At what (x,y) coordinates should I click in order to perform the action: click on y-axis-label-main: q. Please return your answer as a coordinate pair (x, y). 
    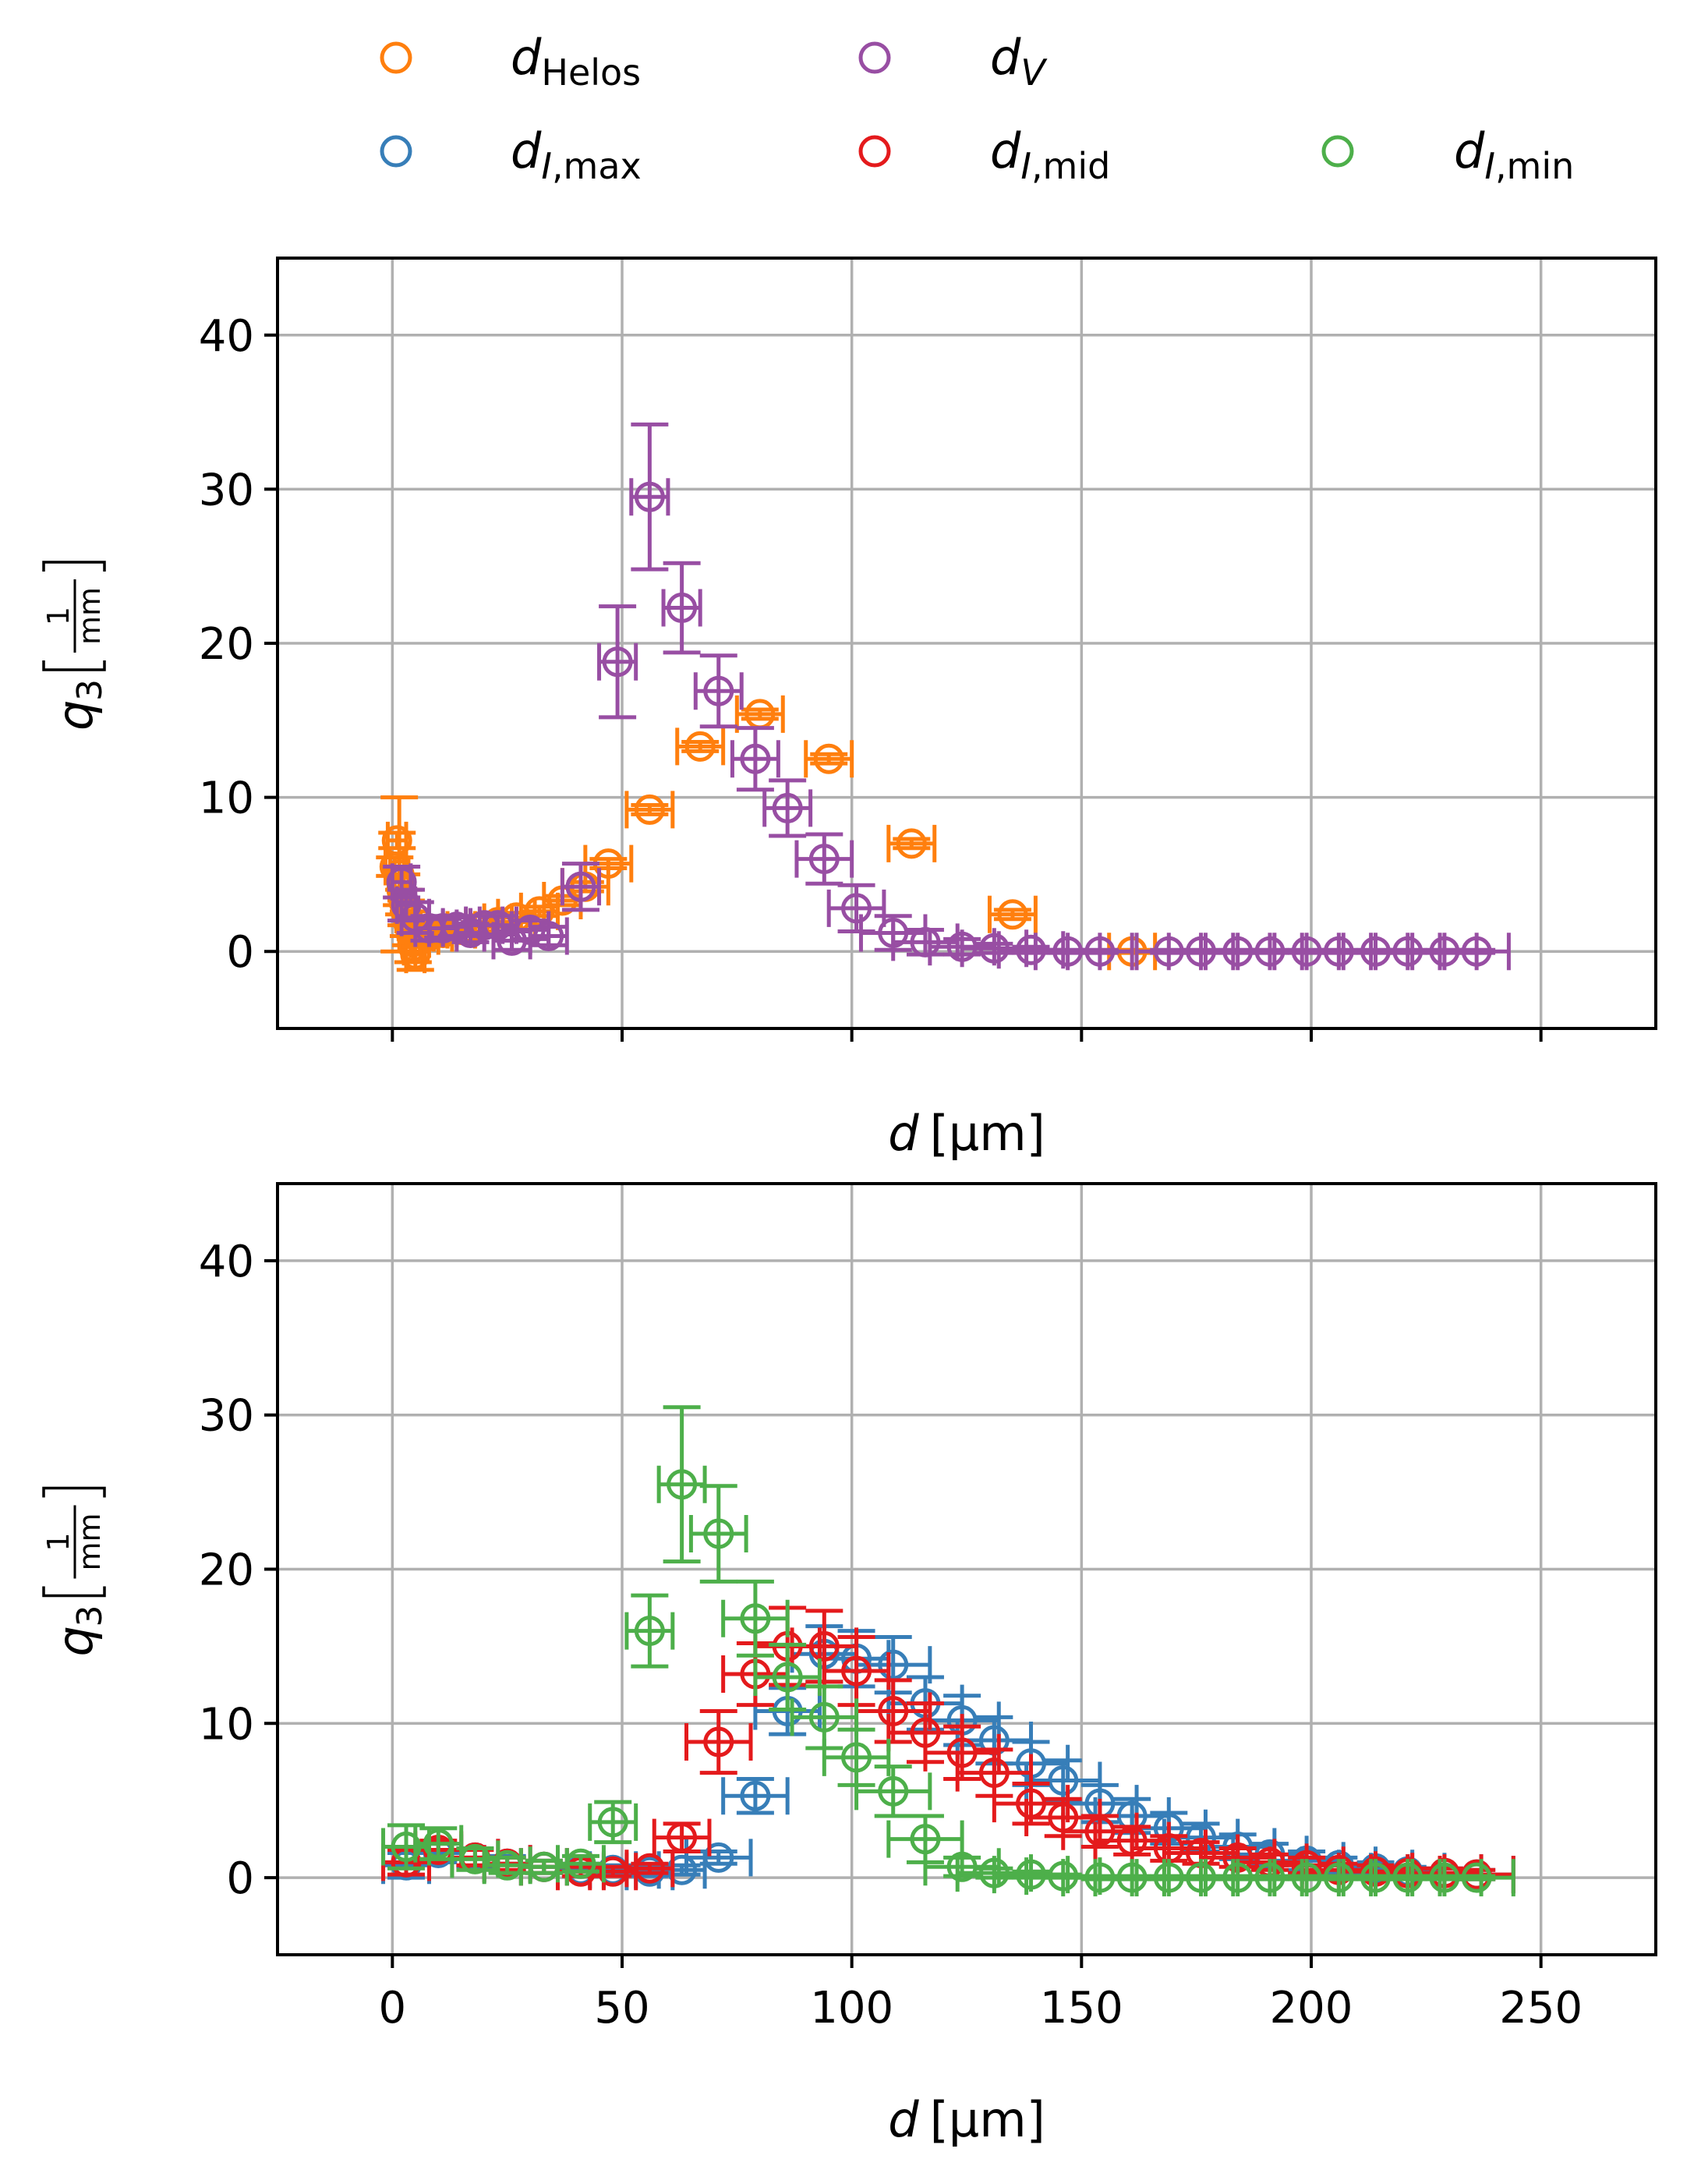
    Looking at the image, I should click on (75, 716).